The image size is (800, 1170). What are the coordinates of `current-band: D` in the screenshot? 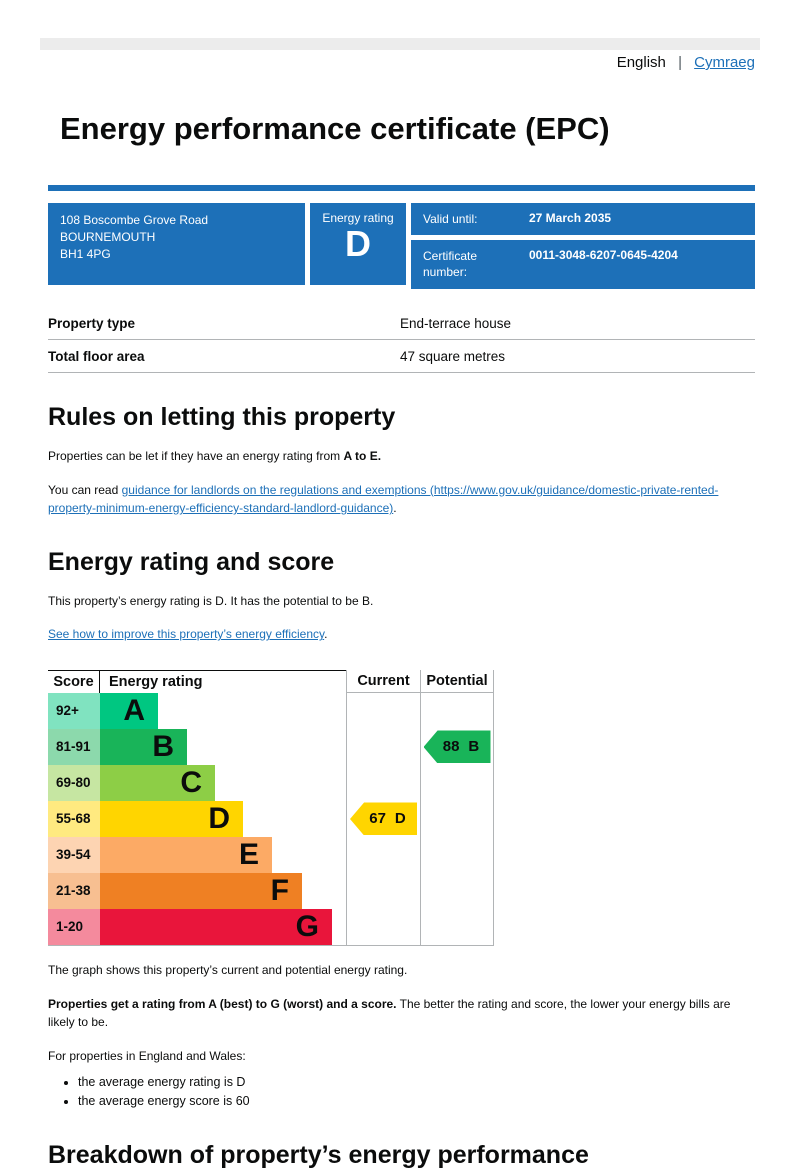 It's located at (400, 819).